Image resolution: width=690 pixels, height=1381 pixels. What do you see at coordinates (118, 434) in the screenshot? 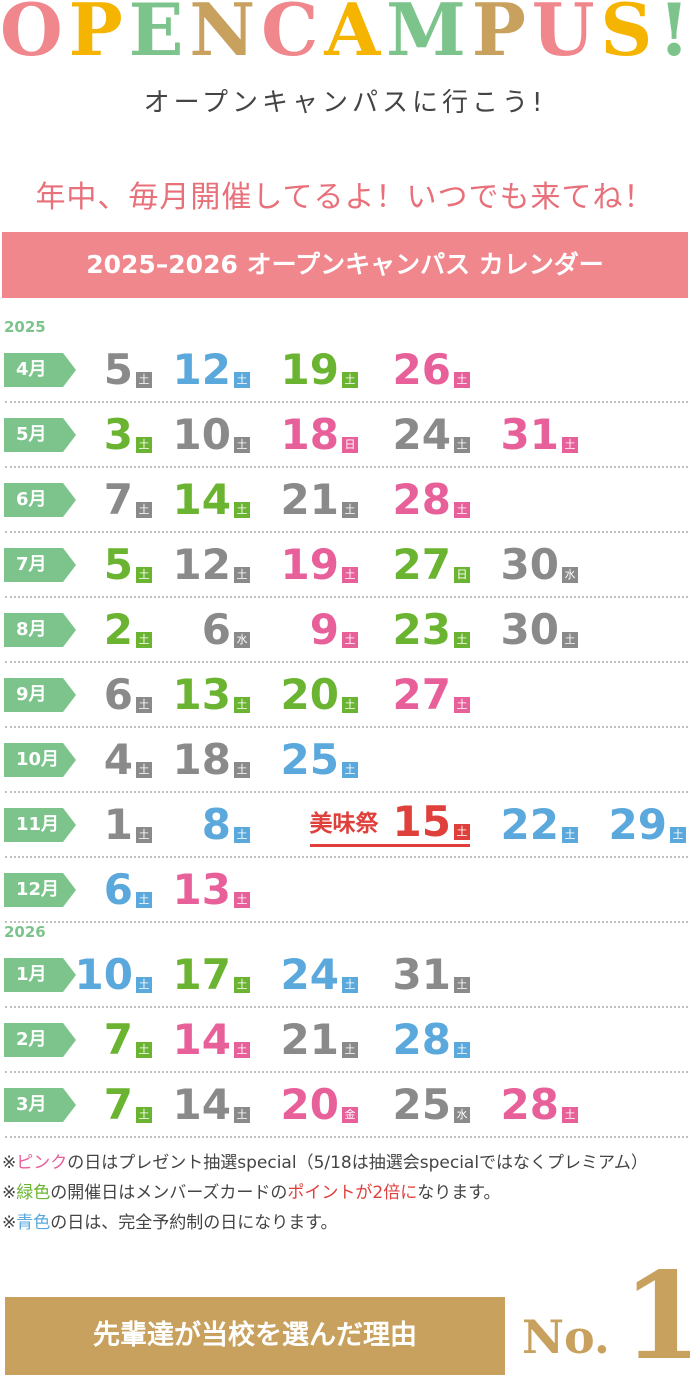
I see `date-number: 3` at bounding box center [118, 434].